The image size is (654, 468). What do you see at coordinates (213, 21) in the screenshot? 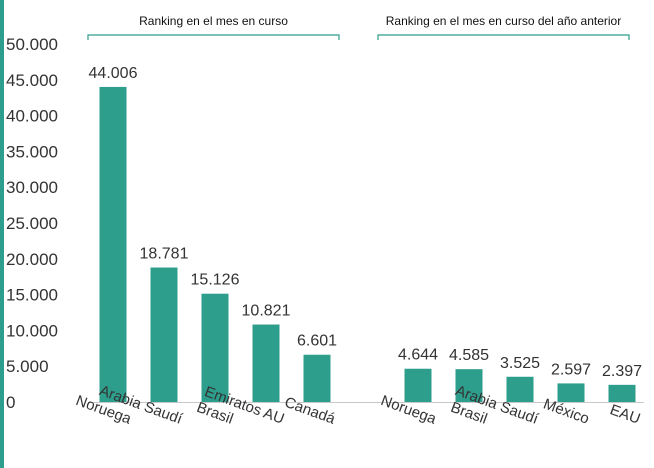
I see `group-title: Ranking en el mes en curso` at bounding box center [213, 21].